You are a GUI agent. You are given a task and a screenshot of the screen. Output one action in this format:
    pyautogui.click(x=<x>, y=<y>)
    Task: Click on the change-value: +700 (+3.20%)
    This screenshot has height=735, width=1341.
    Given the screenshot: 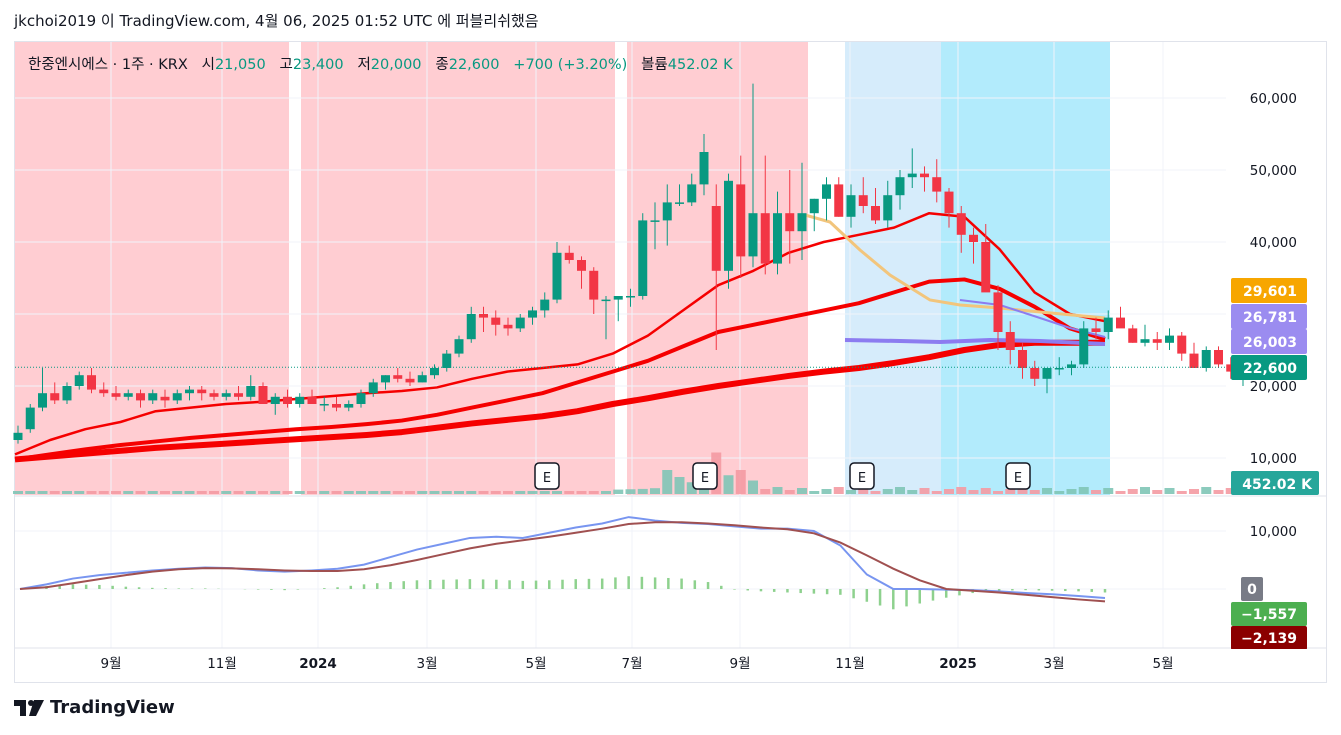 What is the action you would take?
    pyautogui.click(x=570, y=65)
    